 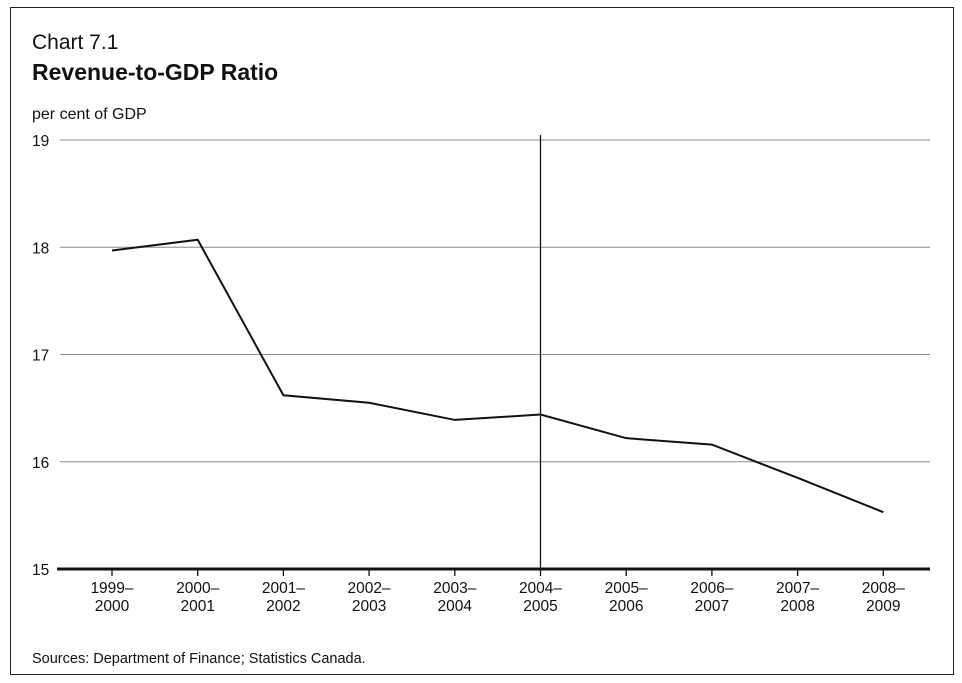 I want to click on x-tick-label: 2005– 2006, so click(x=626, y=597).